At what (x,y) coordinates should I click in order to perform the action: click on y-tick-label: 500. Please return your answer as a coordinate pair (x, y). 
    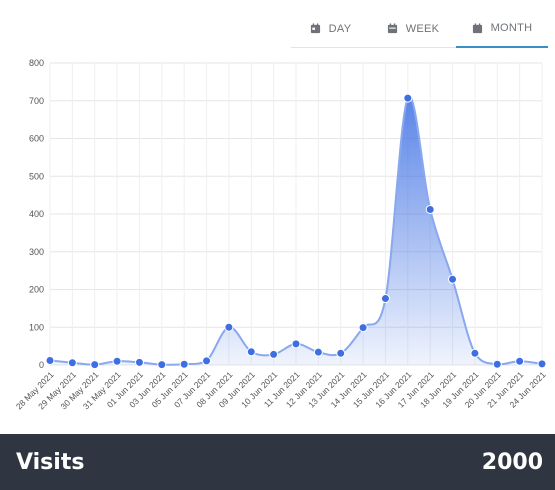
    Looking at the image, I should click on (36, 176).